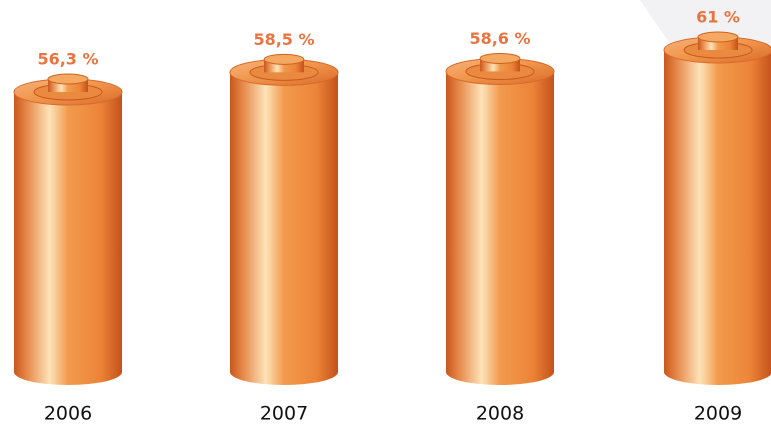 This screenshot has height=428, width=771. What do you see at coordinates (499, 38) in the screenshot?
I see `value-label: 58,6 %` at bounding box center [499, 38].